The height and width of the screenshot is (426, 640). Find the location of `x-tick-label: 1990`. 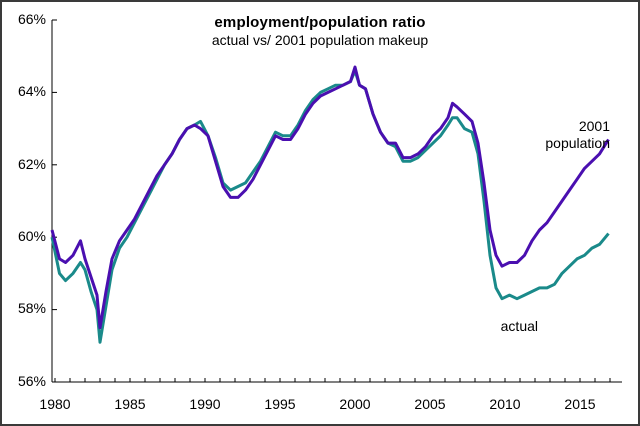

x-tick-label: 1990 is located at coordinates (205, 404).